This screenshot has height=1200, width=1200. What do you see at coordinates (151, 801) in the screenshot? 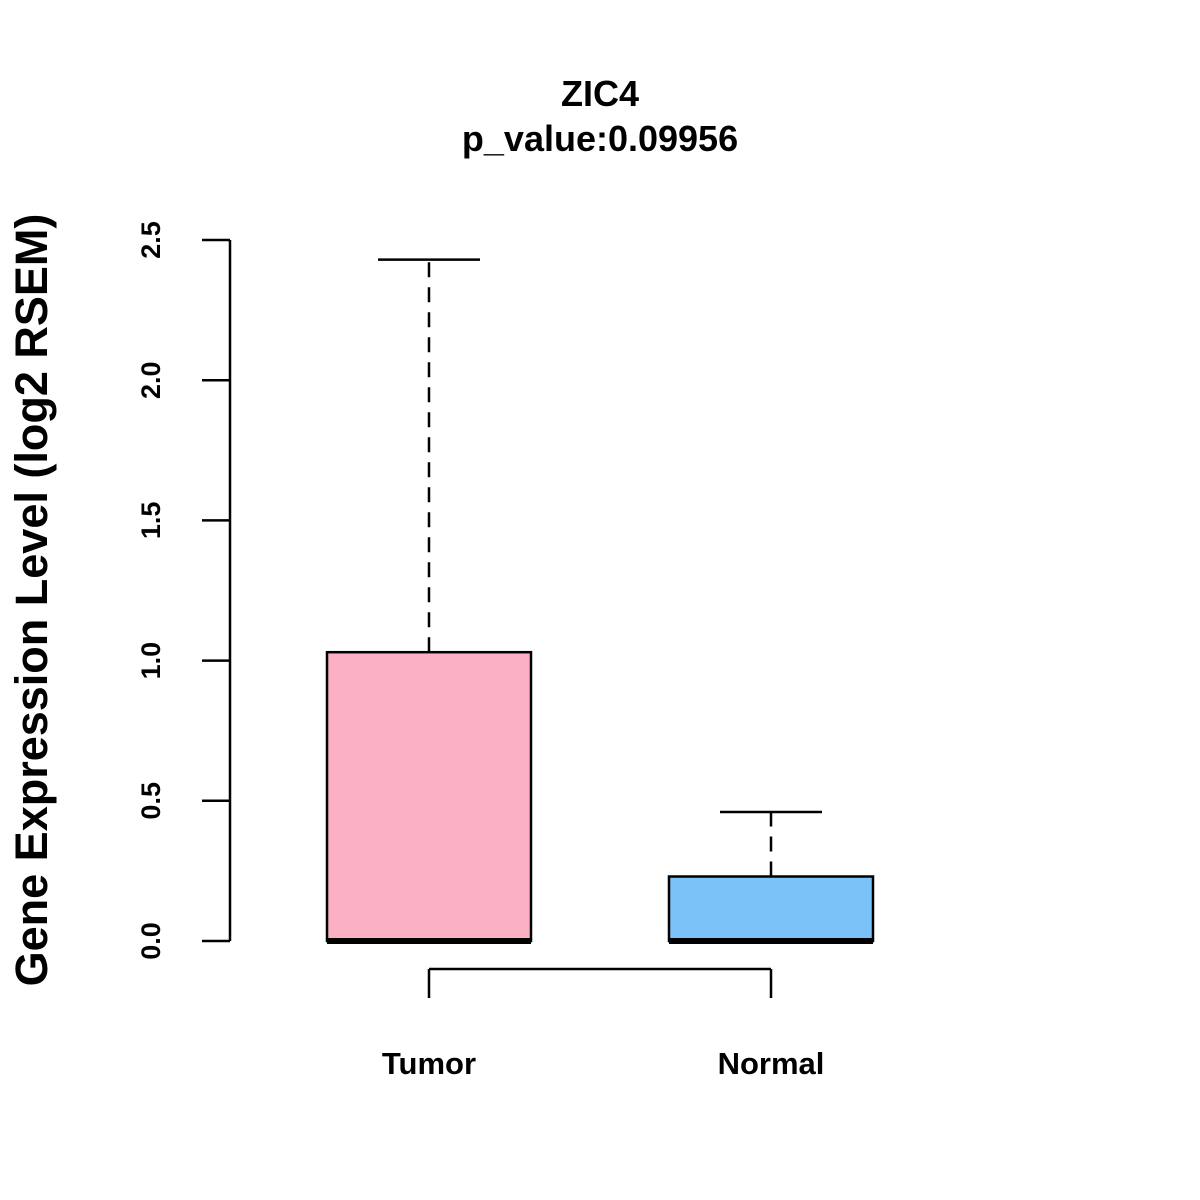
I see `y-tick-label: 0.5` at bounding box center [151, 801].